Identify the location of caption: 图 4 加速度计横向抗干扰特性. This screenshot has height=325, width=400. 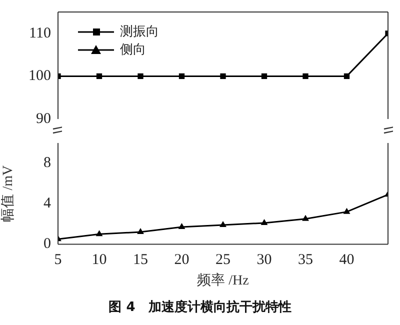
(200, 307).